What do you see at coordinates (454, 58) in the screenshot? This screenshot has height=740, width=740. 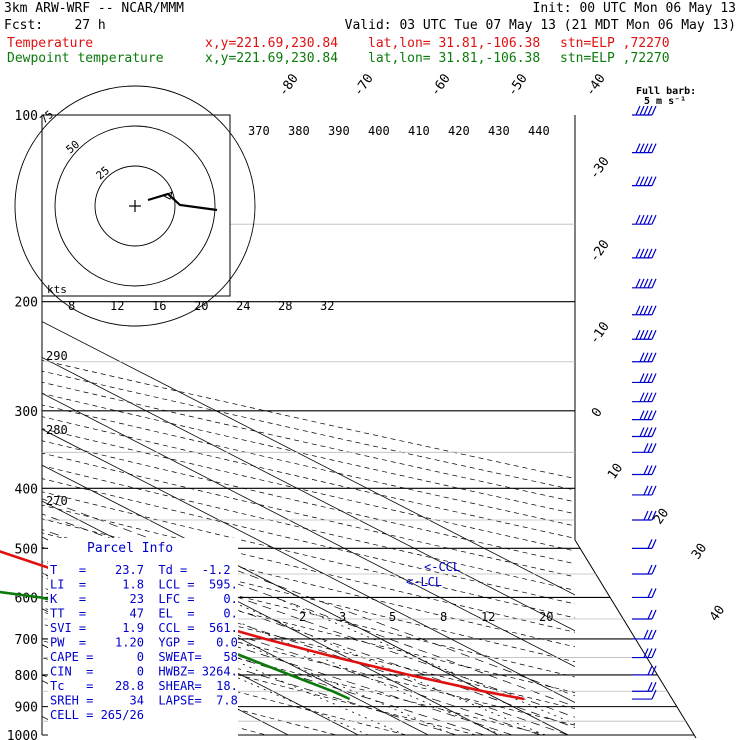 I see `legend-dewpoint-latlon: lat,lon= 31.81,-106.38` at bounding box center [454, 58].